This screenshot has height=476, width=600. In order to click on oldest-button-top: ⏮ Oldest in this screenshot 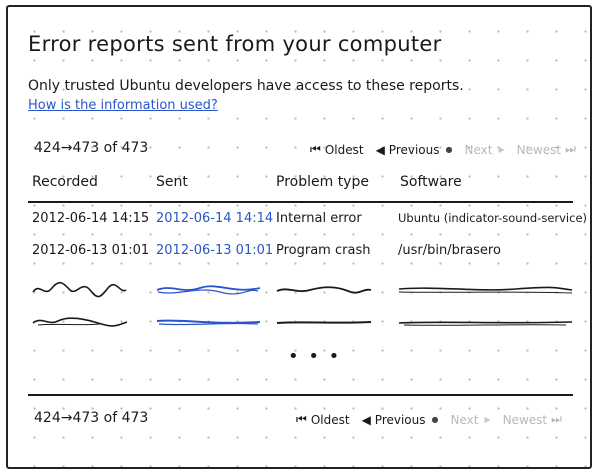, I will do `click(337, 149)`.